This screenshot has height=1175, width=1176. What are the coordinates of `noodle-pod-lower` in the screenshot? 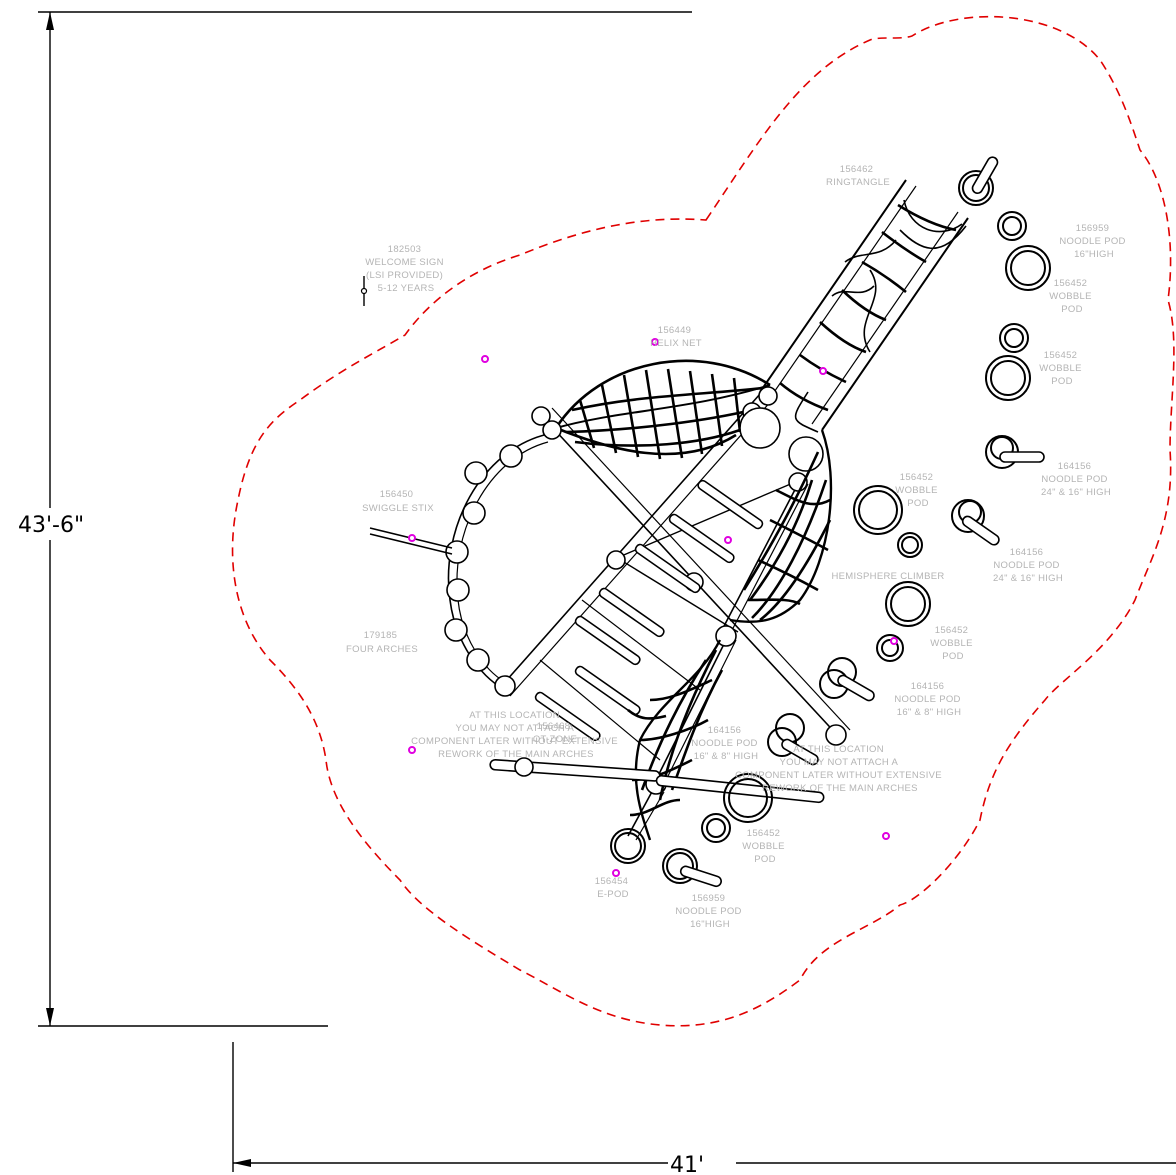 It's located at (847, 679).